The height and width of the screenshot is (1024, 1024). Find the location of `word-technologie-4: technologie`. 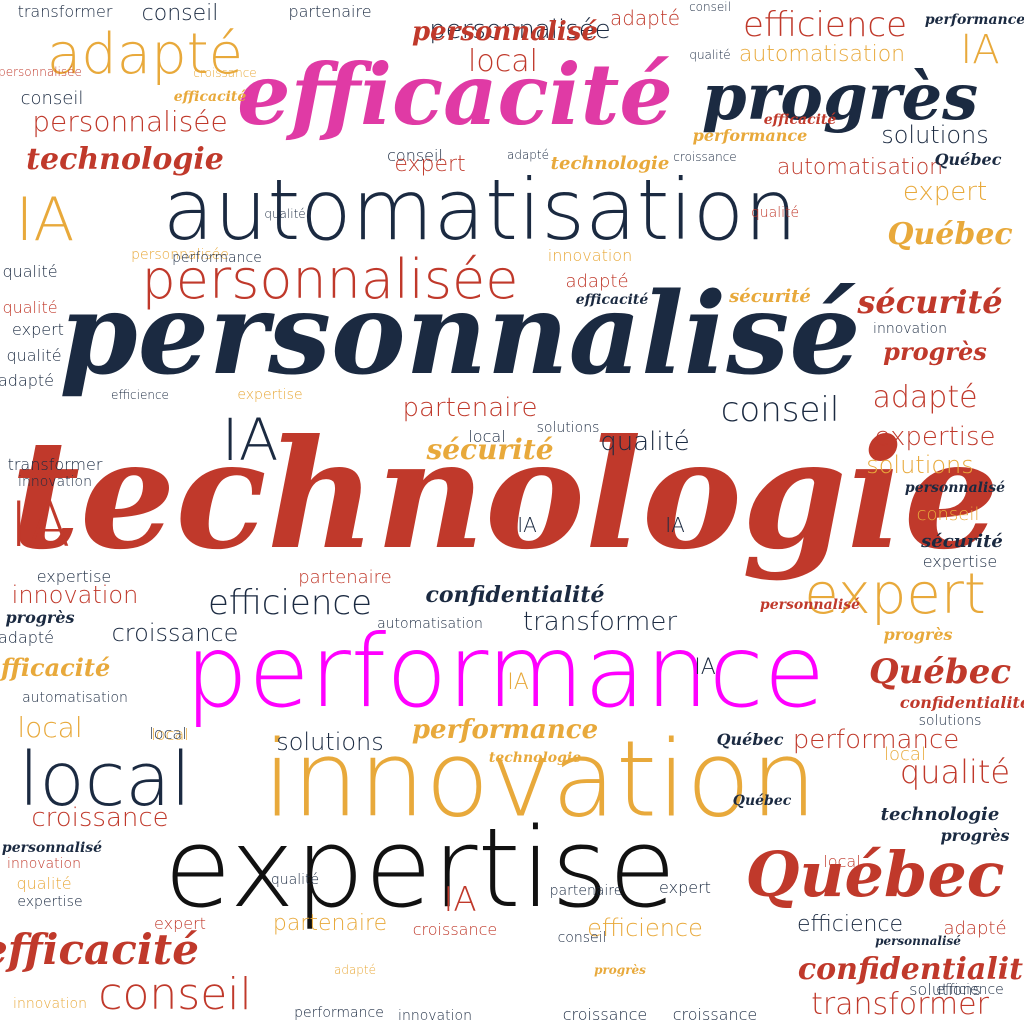

word-technologie-4: technologie is located at coordinates (610, 163).